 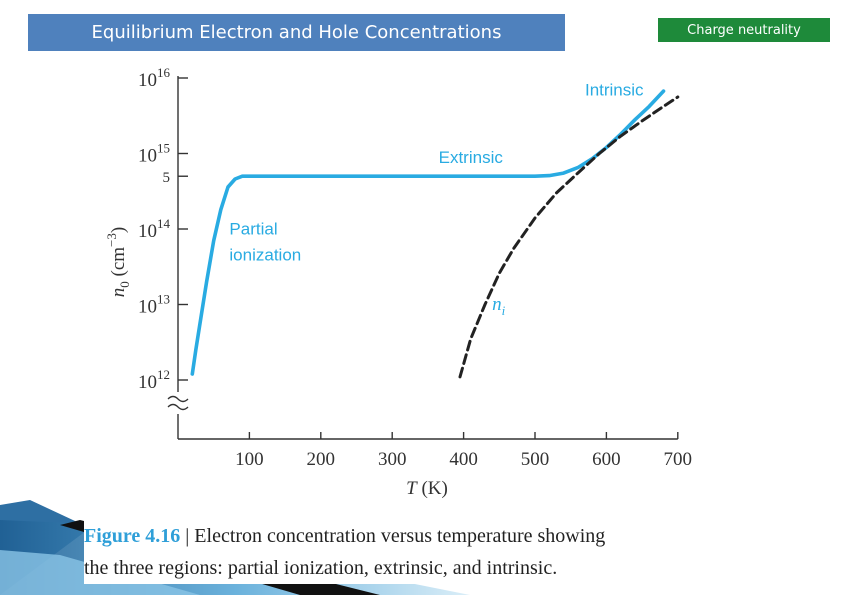 I want to click on badge-label: Charge neutrality, so click(x=744, y=30).